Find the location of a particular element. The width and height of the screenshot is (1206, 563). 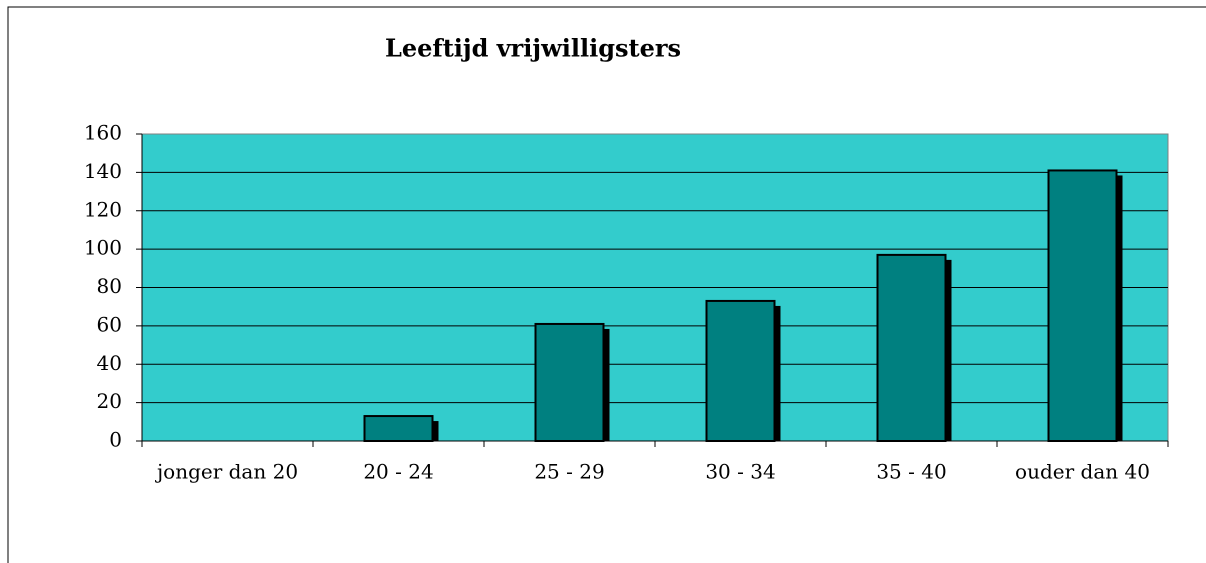

y-tick-label: 140 is located at coordinates (103, 171).